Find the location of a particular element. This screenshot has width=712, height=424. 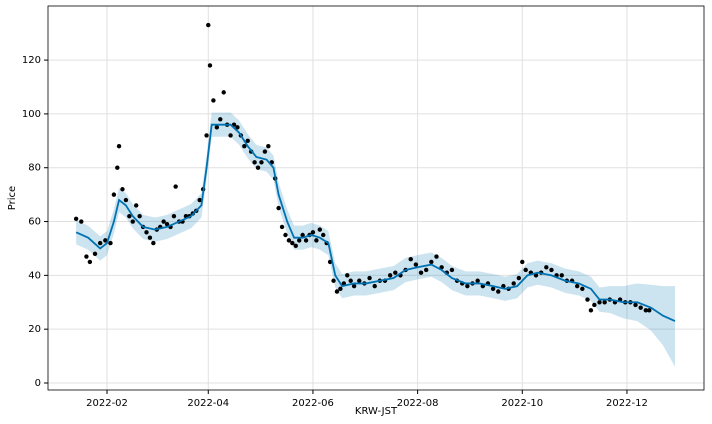

y-axis-label: Price is located at coordinates (12, 198).